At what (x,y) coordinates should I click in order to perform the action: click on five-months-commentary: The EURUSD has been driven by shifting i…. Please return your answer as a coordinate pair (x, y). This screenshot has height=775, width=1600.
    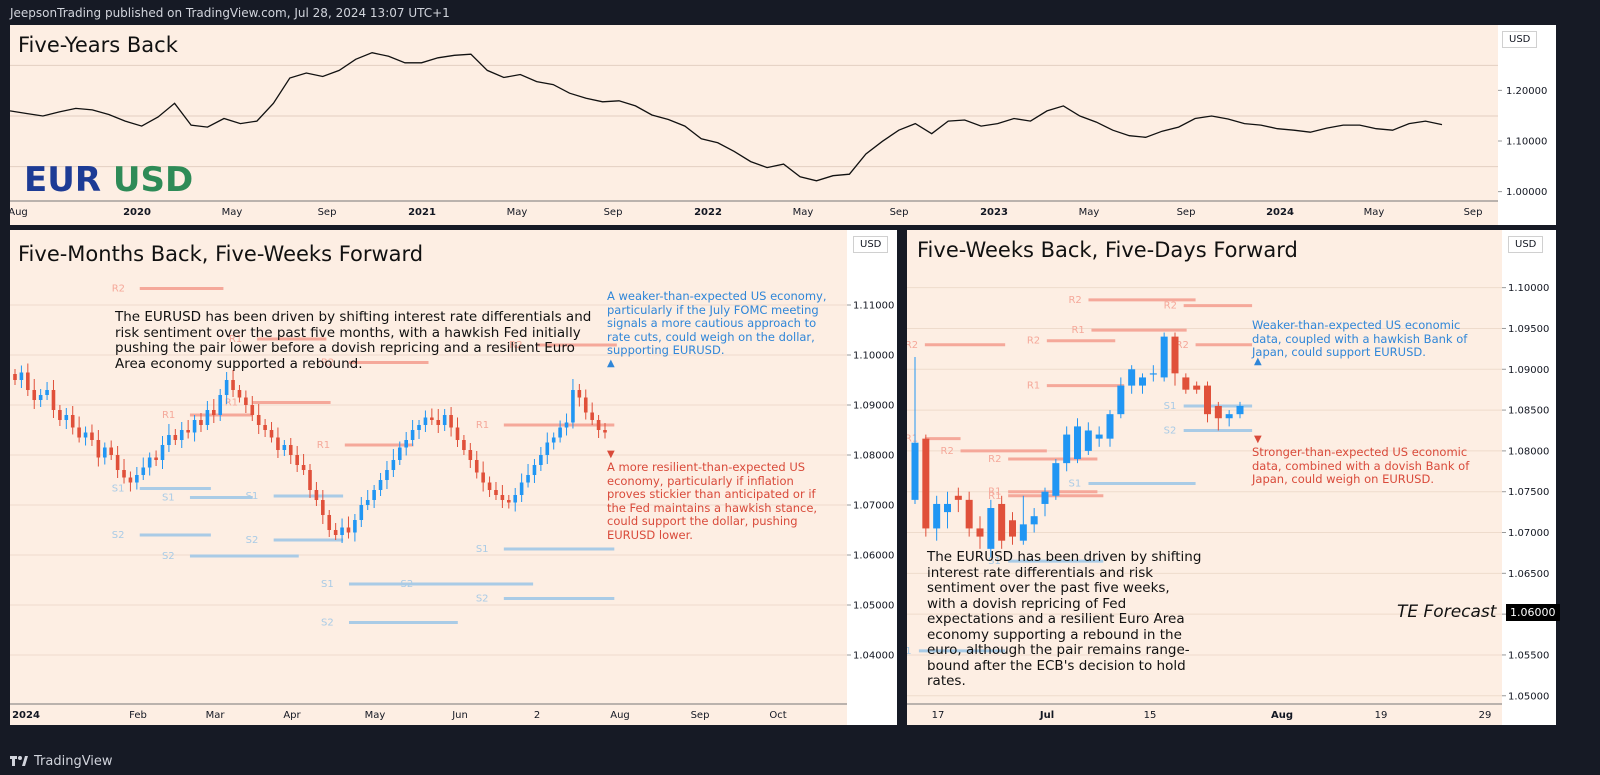
    Looking at the image, I should click on (353, 340).